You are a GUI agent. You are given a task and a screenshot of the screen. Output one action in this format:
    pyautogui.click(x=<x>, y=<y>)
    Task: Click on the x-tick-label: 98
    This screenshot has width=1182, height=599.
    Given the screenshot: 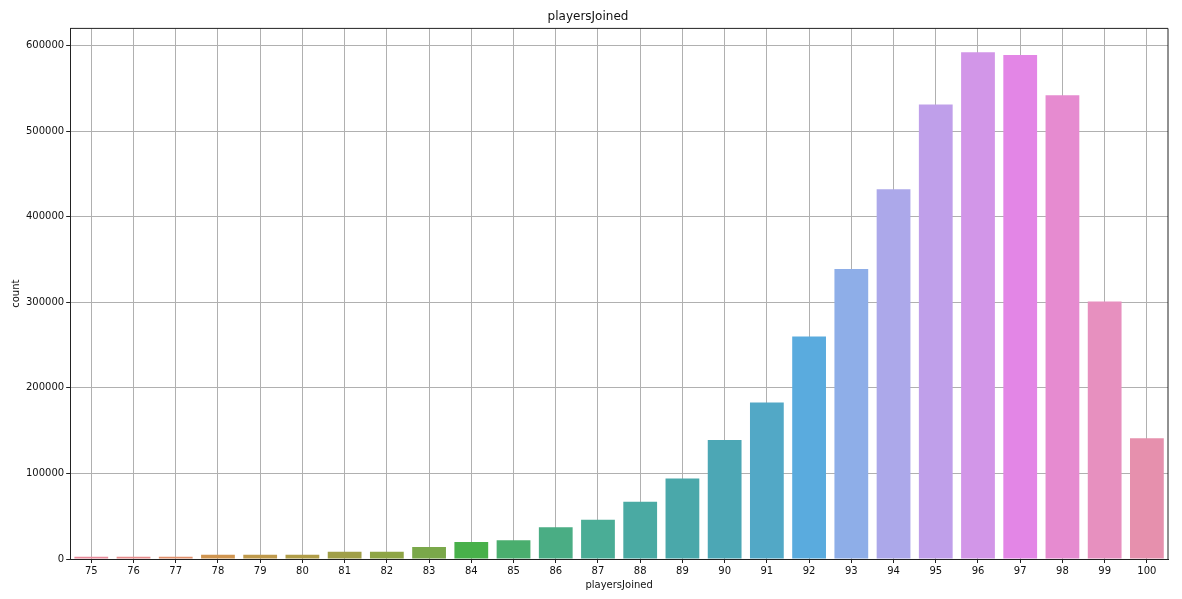 What is the action you would take?
    pyautogui.click(x=1062, y=570)
    